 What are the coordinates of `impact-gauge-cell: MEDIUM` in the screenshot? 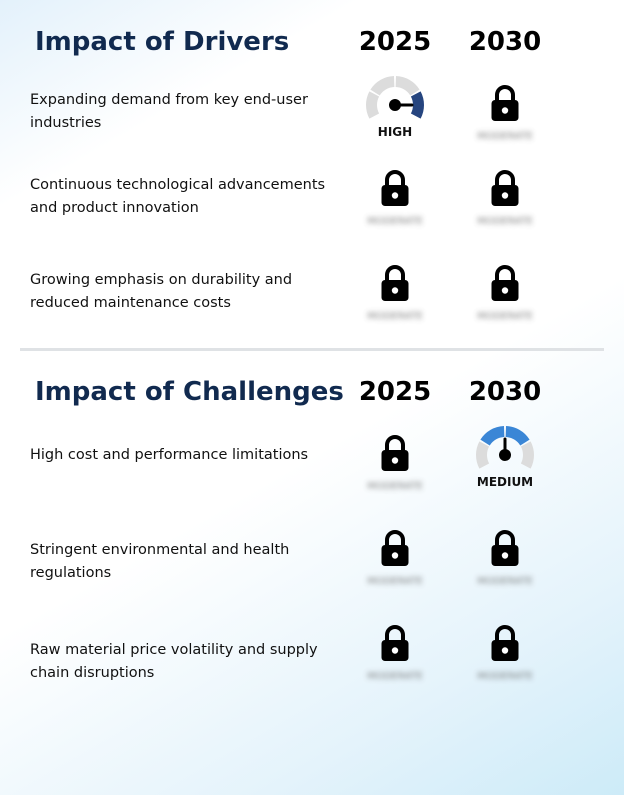 It's located at (505, 466).